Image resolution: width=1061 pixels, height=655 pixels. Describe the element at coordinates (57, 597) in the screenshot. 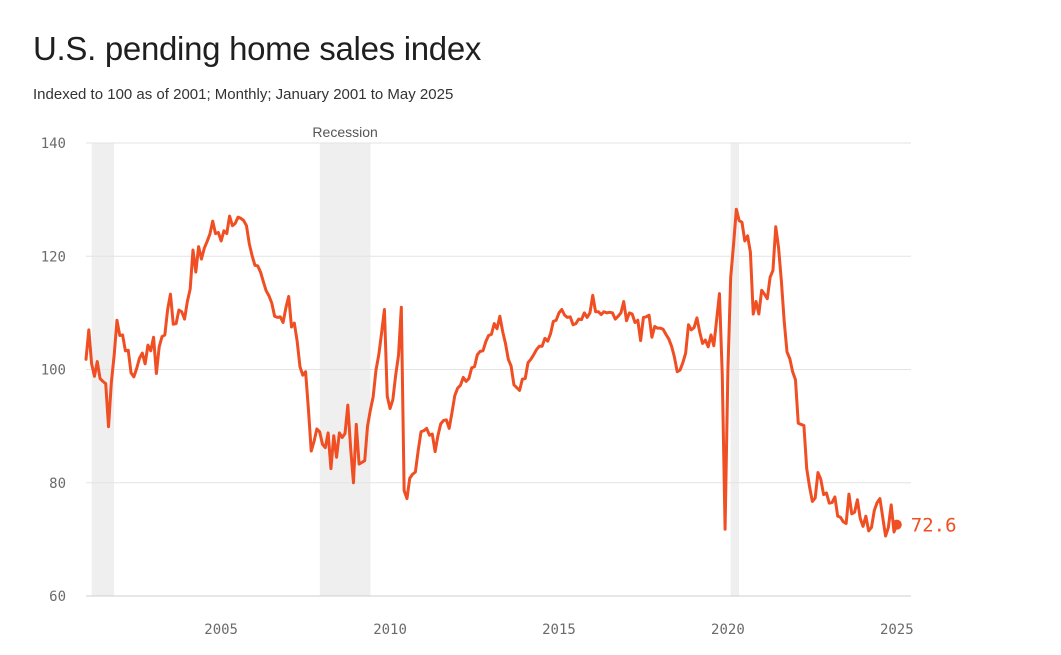

I see `y-tick-label: 60` at that location.